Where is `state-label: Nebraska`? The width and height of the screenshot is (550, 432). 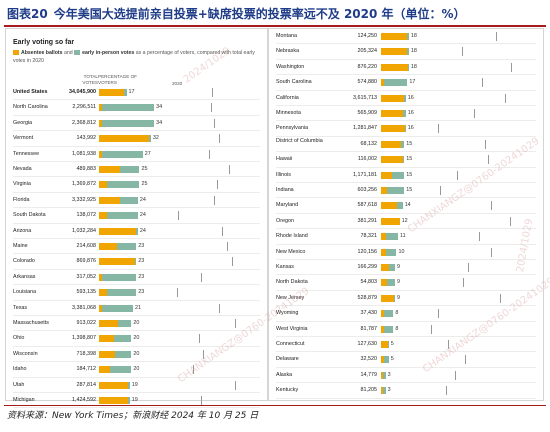 state-label: Nebraska is located at coordinates (288, 51).